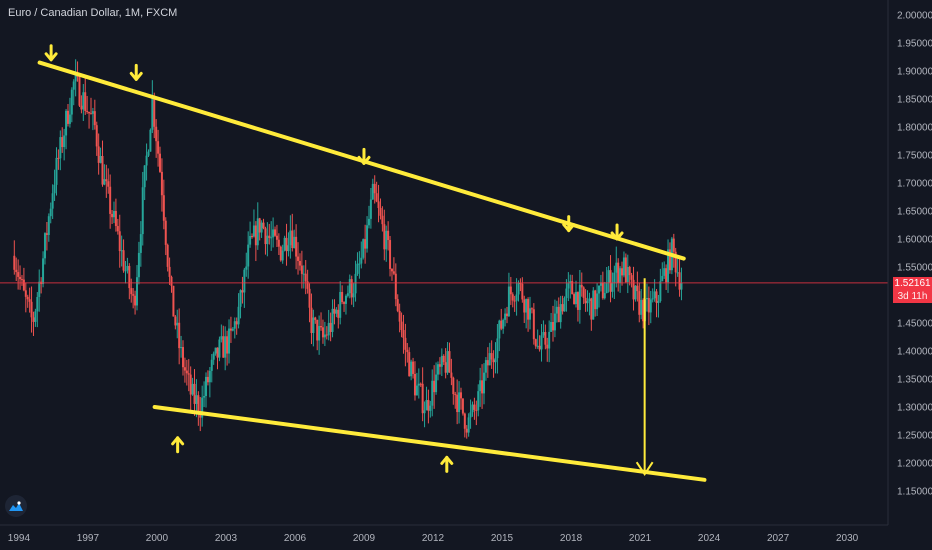 The width and height of the screenshot is (932, 550). What do you see at coordinates (914, 72) in the screenshot?
I see `price-tick-label: 1.90000` at bounding box center [914, 72].